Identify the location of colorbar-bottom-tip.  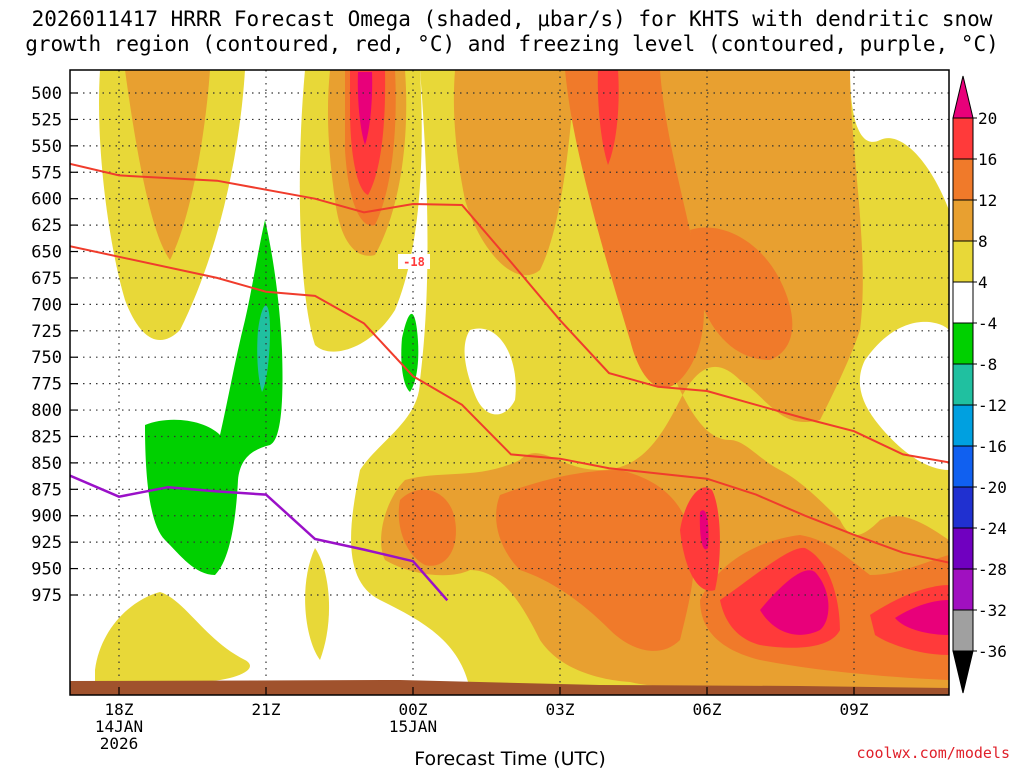
(963, 672).